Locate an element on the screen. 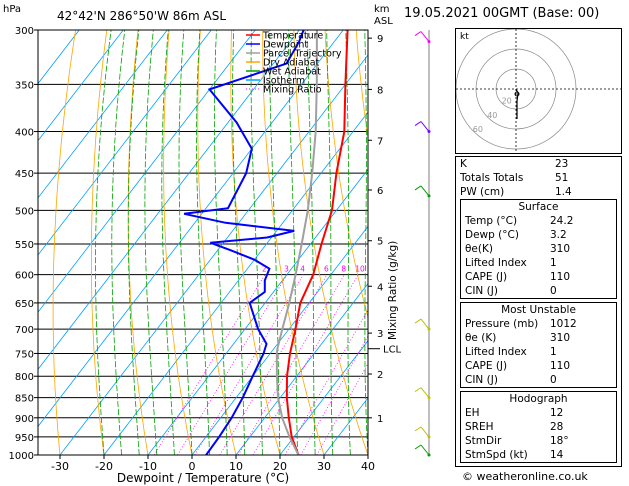  km-axis-label: km is located at coordinates (382, 9).